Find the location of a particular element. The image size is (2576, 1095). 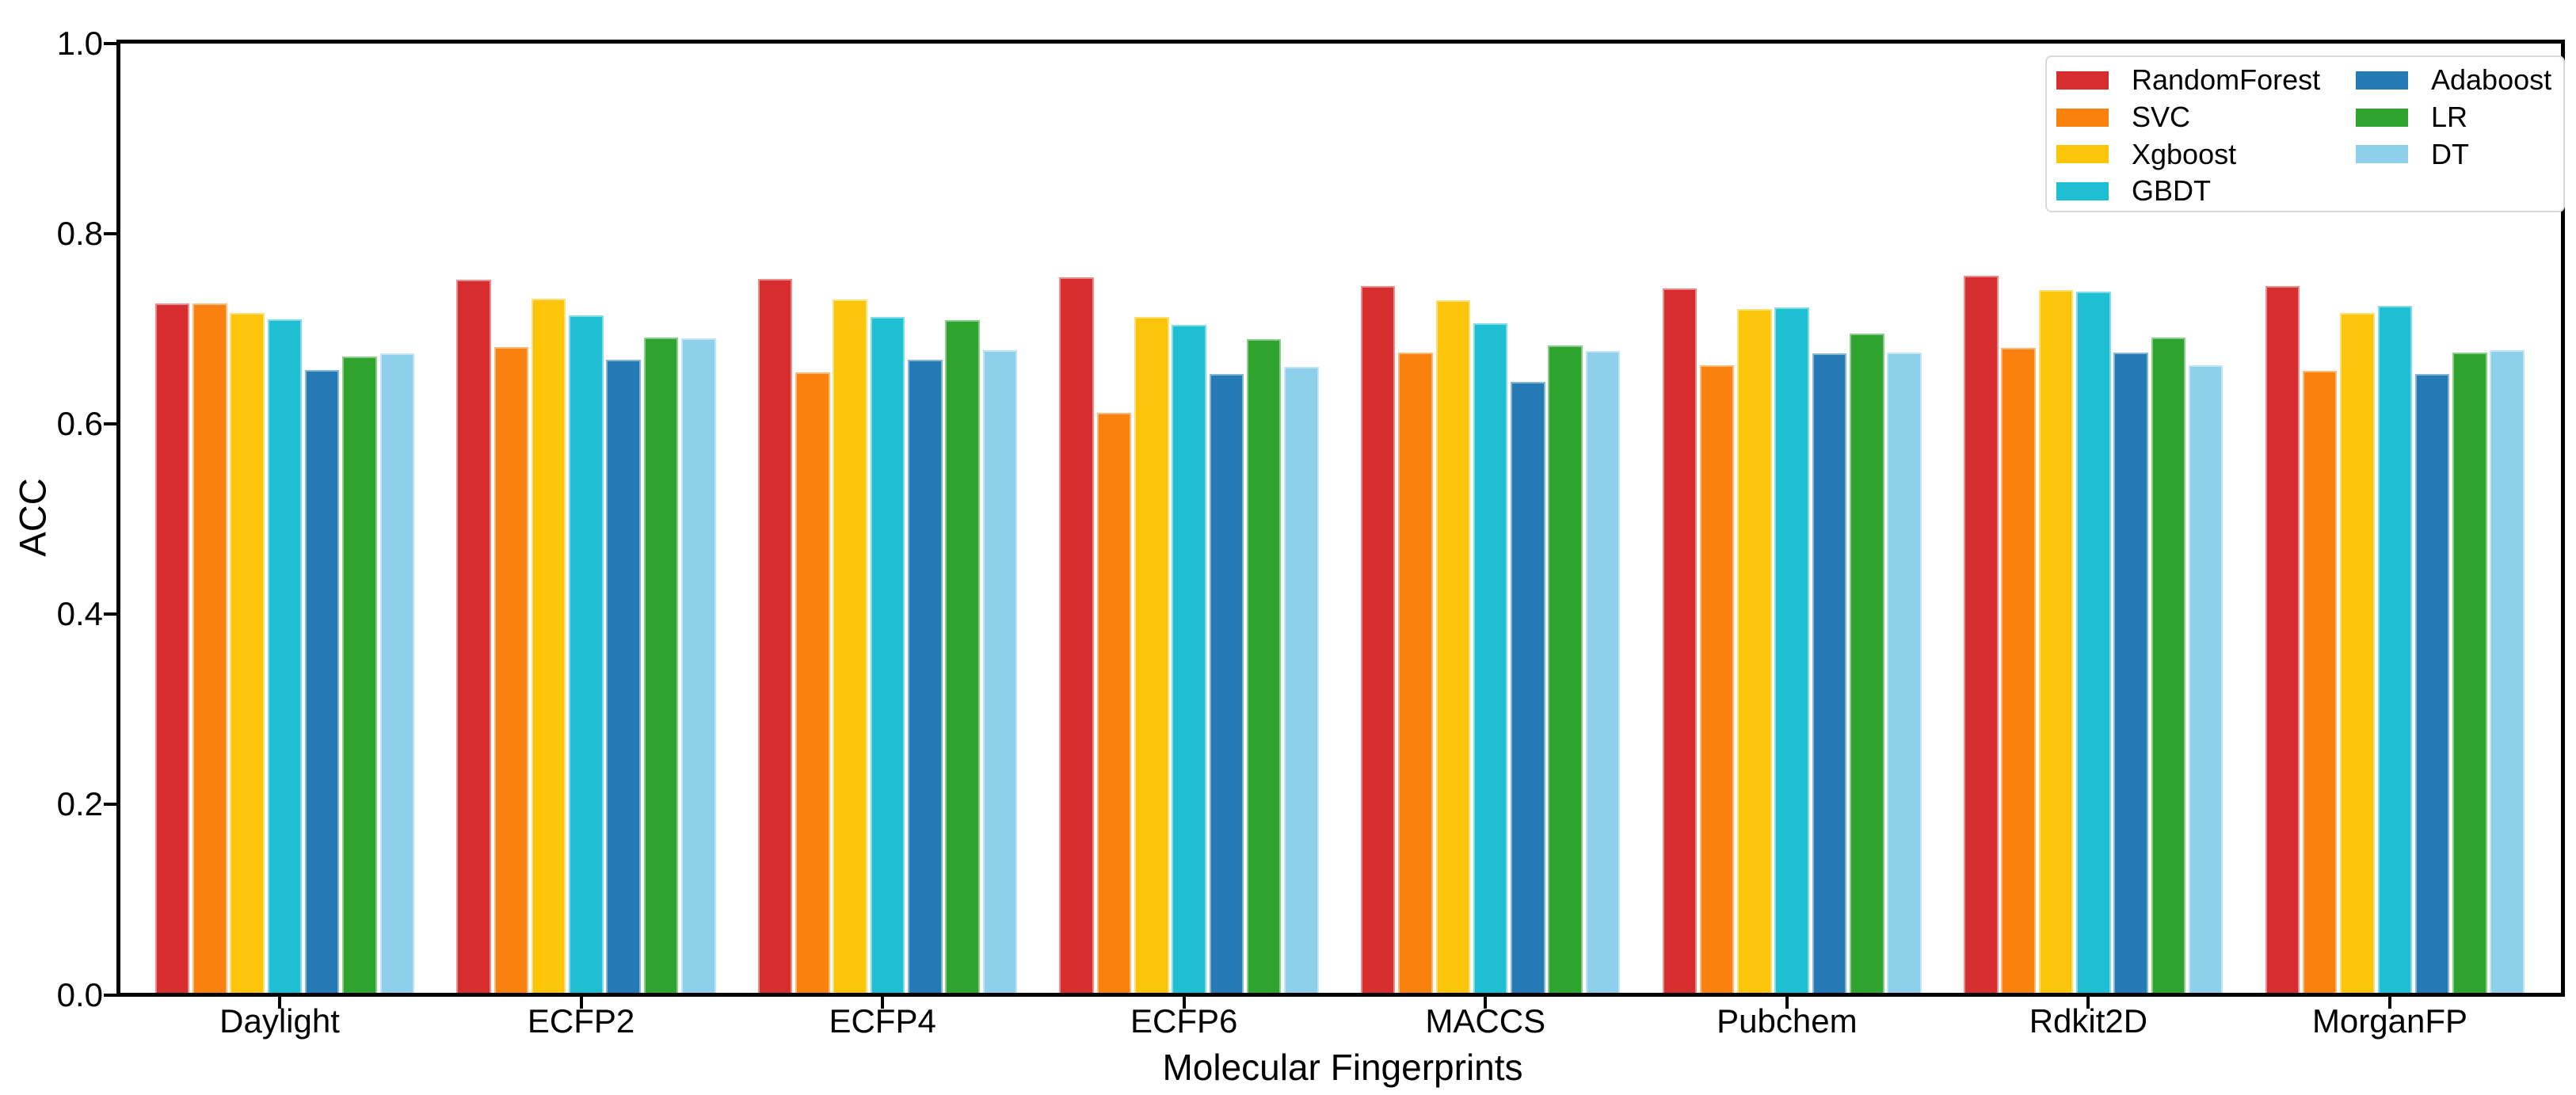

bar-svc-ecfp4 is located at coordinates (813, 682).